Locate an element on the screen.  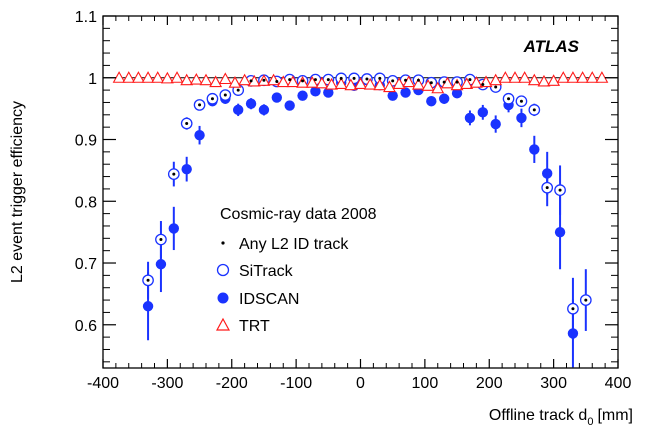
legend-entry-sitrack: SiTrack is located at coordinates (255, 271).